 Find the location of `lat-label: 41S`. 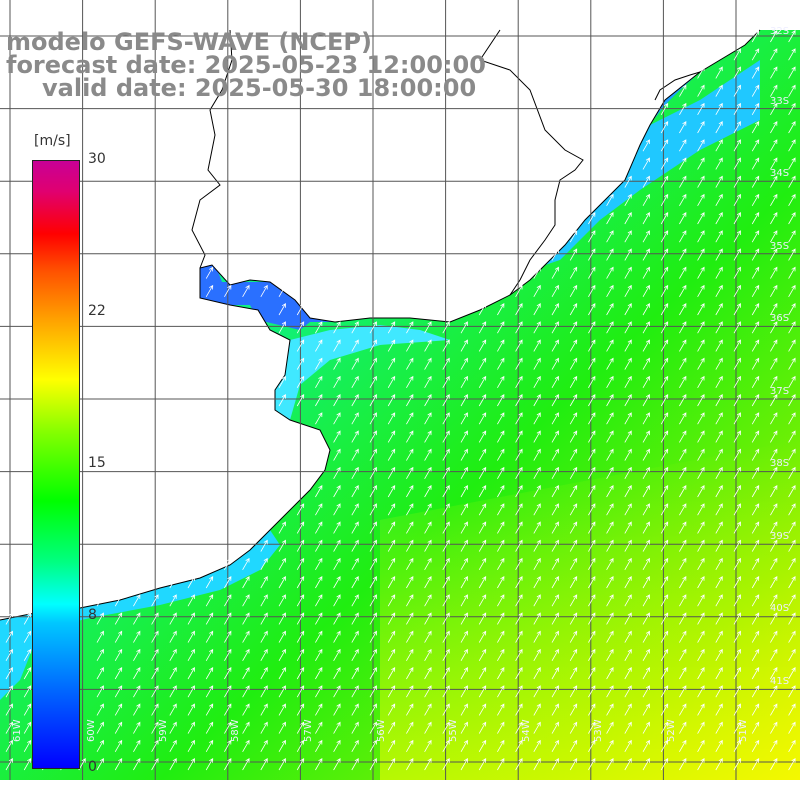

lat-label: 41S is located at coordinates (780, 681).